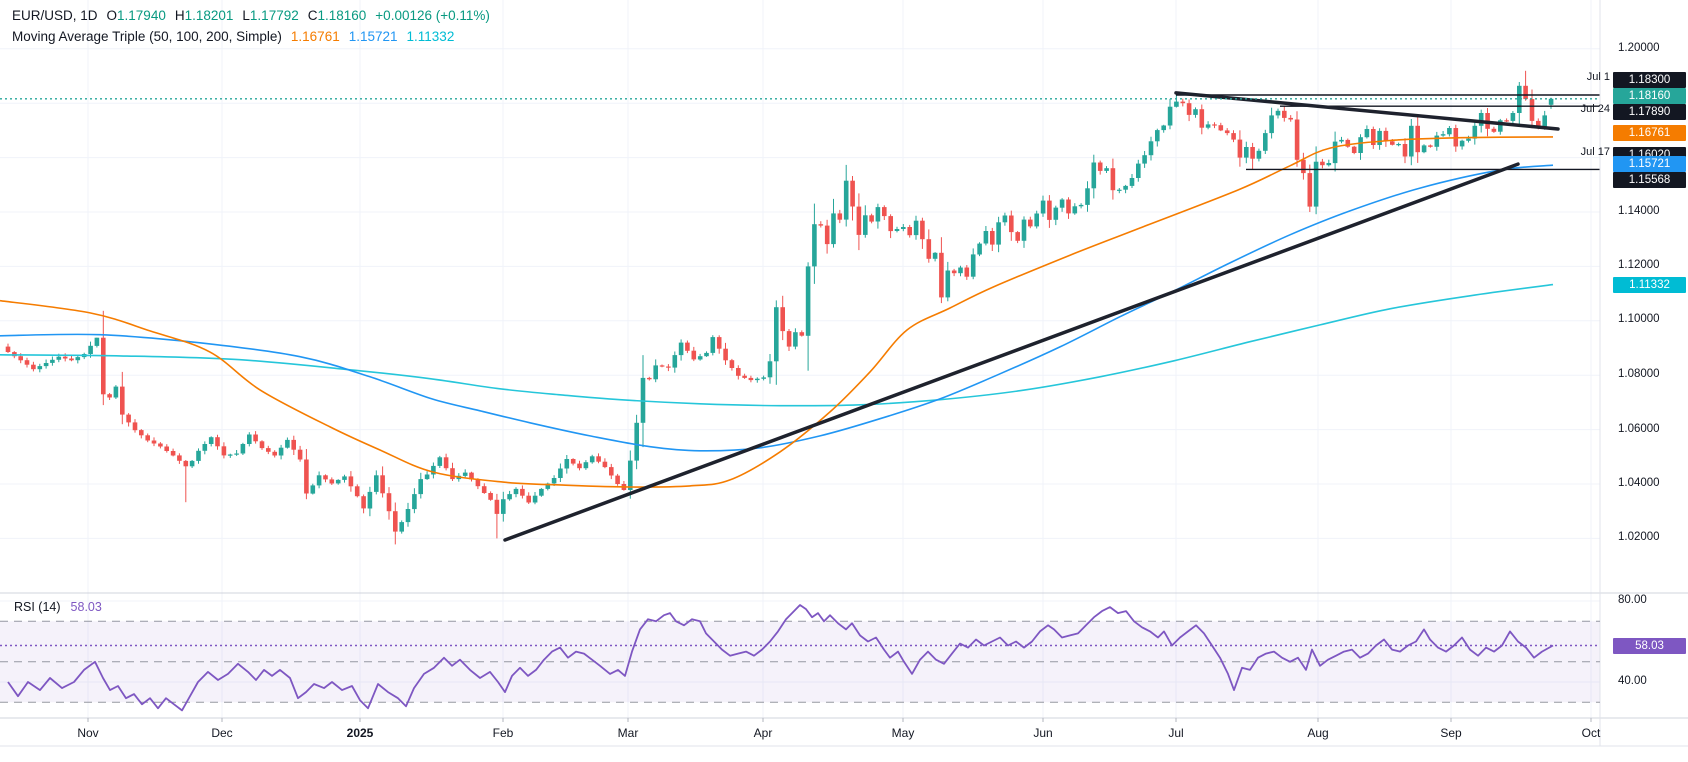 Image resolution: width=1688 pixels, height=762 pixels. What do you see at coordinates (903, 733) in the screenshot?
I see `time-axis-label-may: May` at bounding box center [903, 733].